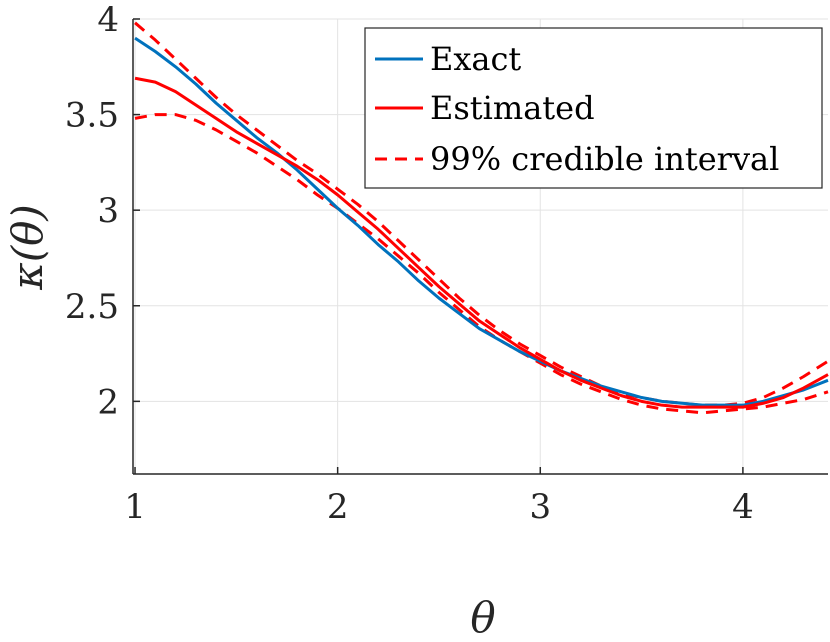 The width and height of the screenshot is (830, 642). I want to click on x-tick-label: 1, so click(135, 507).